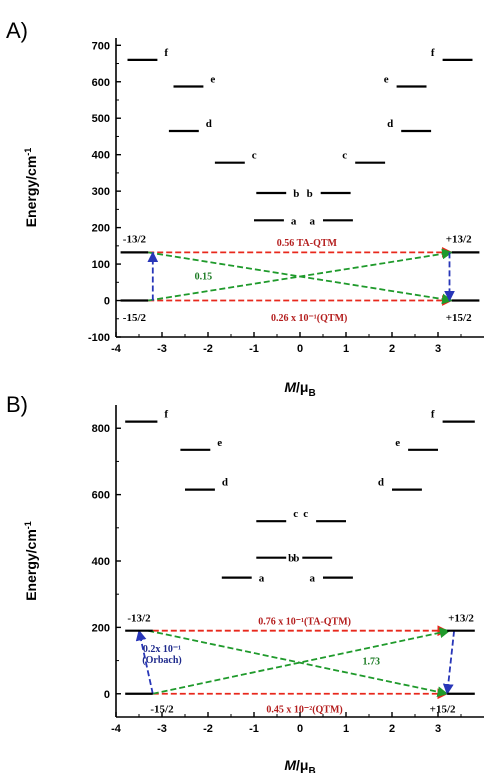  I want to click on rate-annotation: 1.73, so click(372, 662).